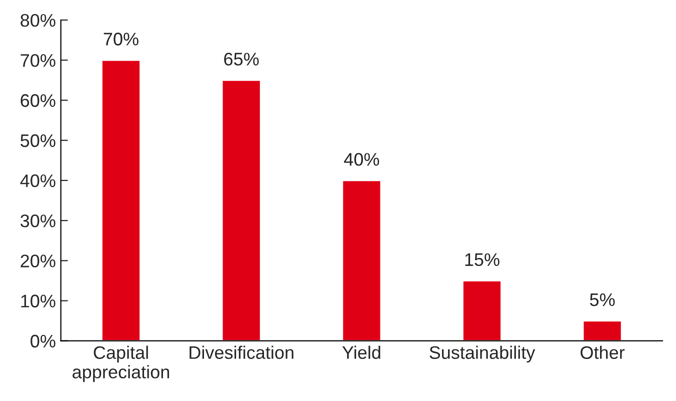 The image size is (676, 401). I want to click on y-tick-label: 10%, so click(38, 301).